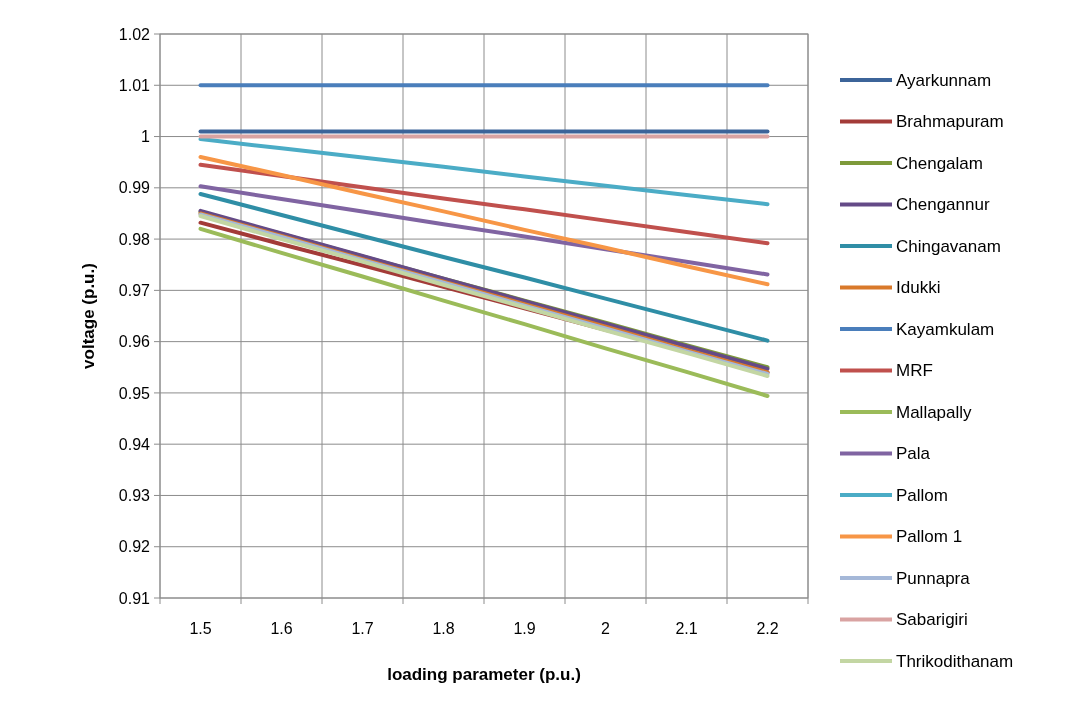  What do you see at coordinates (944, 80) in the screenshot?
I see `legend-label: Ayarkunnam` at bounding box center [944, 80].